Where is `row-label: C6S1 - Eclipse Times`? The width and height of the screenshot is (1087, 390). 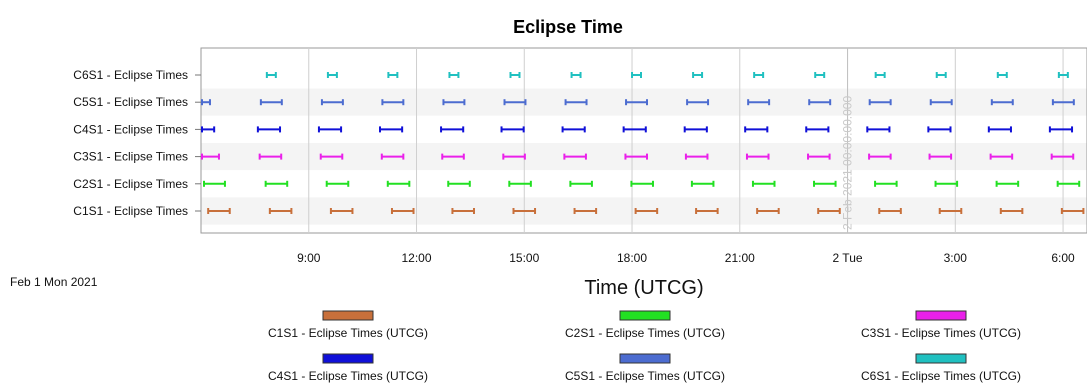
row-label: C6S1 - Eclipse Times is located at coordinates (130, 75).